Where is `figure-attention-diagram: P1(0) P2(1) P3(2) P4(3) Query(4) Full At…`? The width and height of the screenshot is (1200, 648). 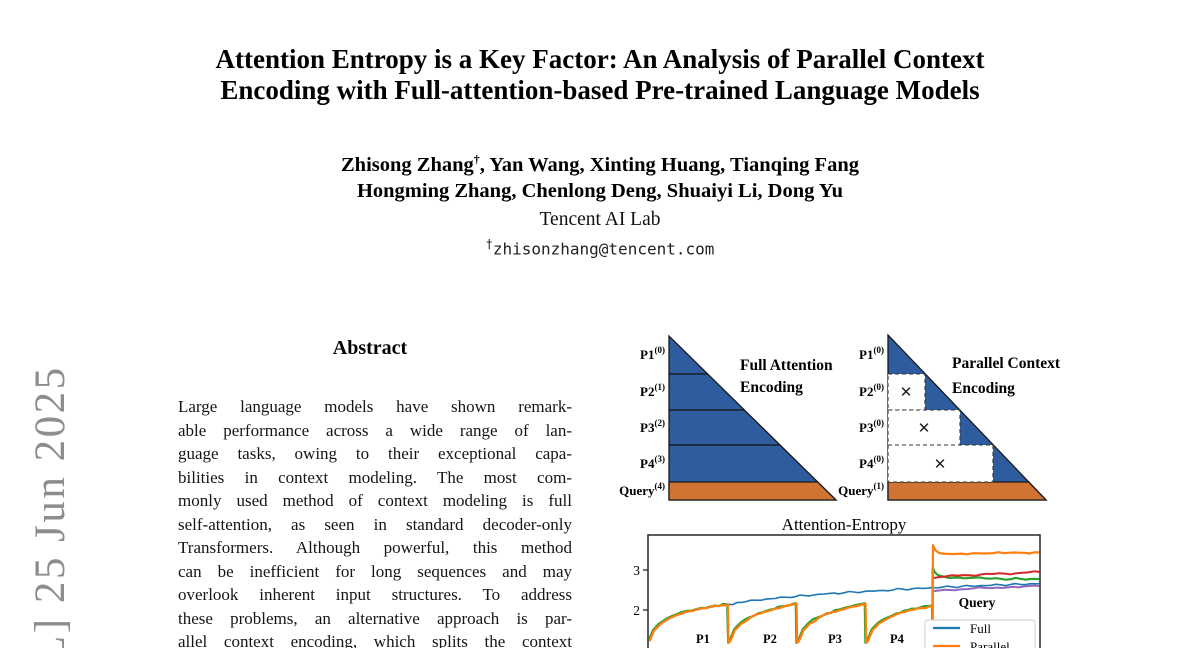 figure-attention-diagram: P1(0) P2(1) P3(2) P4(3) Query(4) Full At… is located at coordinates (840, 417).